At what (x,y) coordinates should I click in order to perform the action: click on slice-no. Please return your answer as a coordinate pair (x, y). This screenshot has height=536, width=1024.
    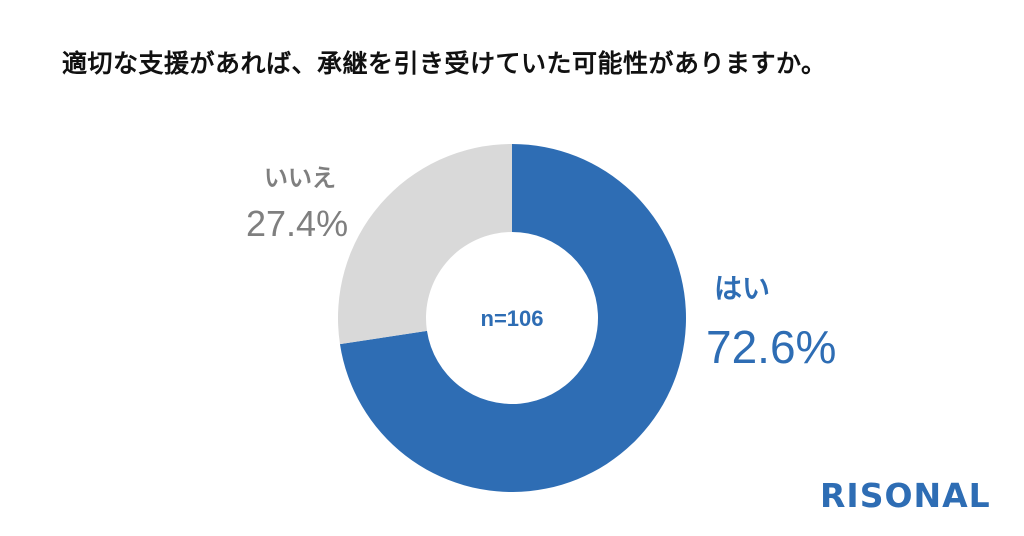
    Looking at the image, I should click on (425, 244).